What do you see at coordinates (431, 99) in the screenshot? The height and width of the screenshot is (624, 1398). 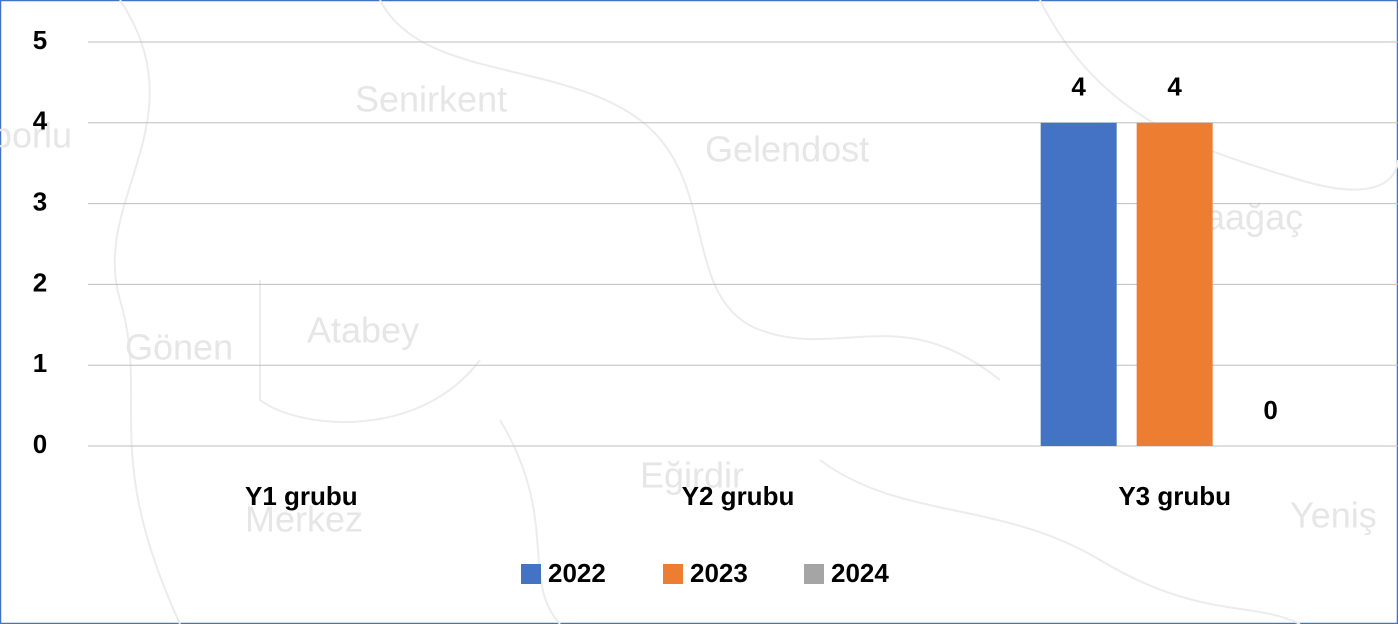 I see `map-label: Senirkent` at bounding box center [431, 99].